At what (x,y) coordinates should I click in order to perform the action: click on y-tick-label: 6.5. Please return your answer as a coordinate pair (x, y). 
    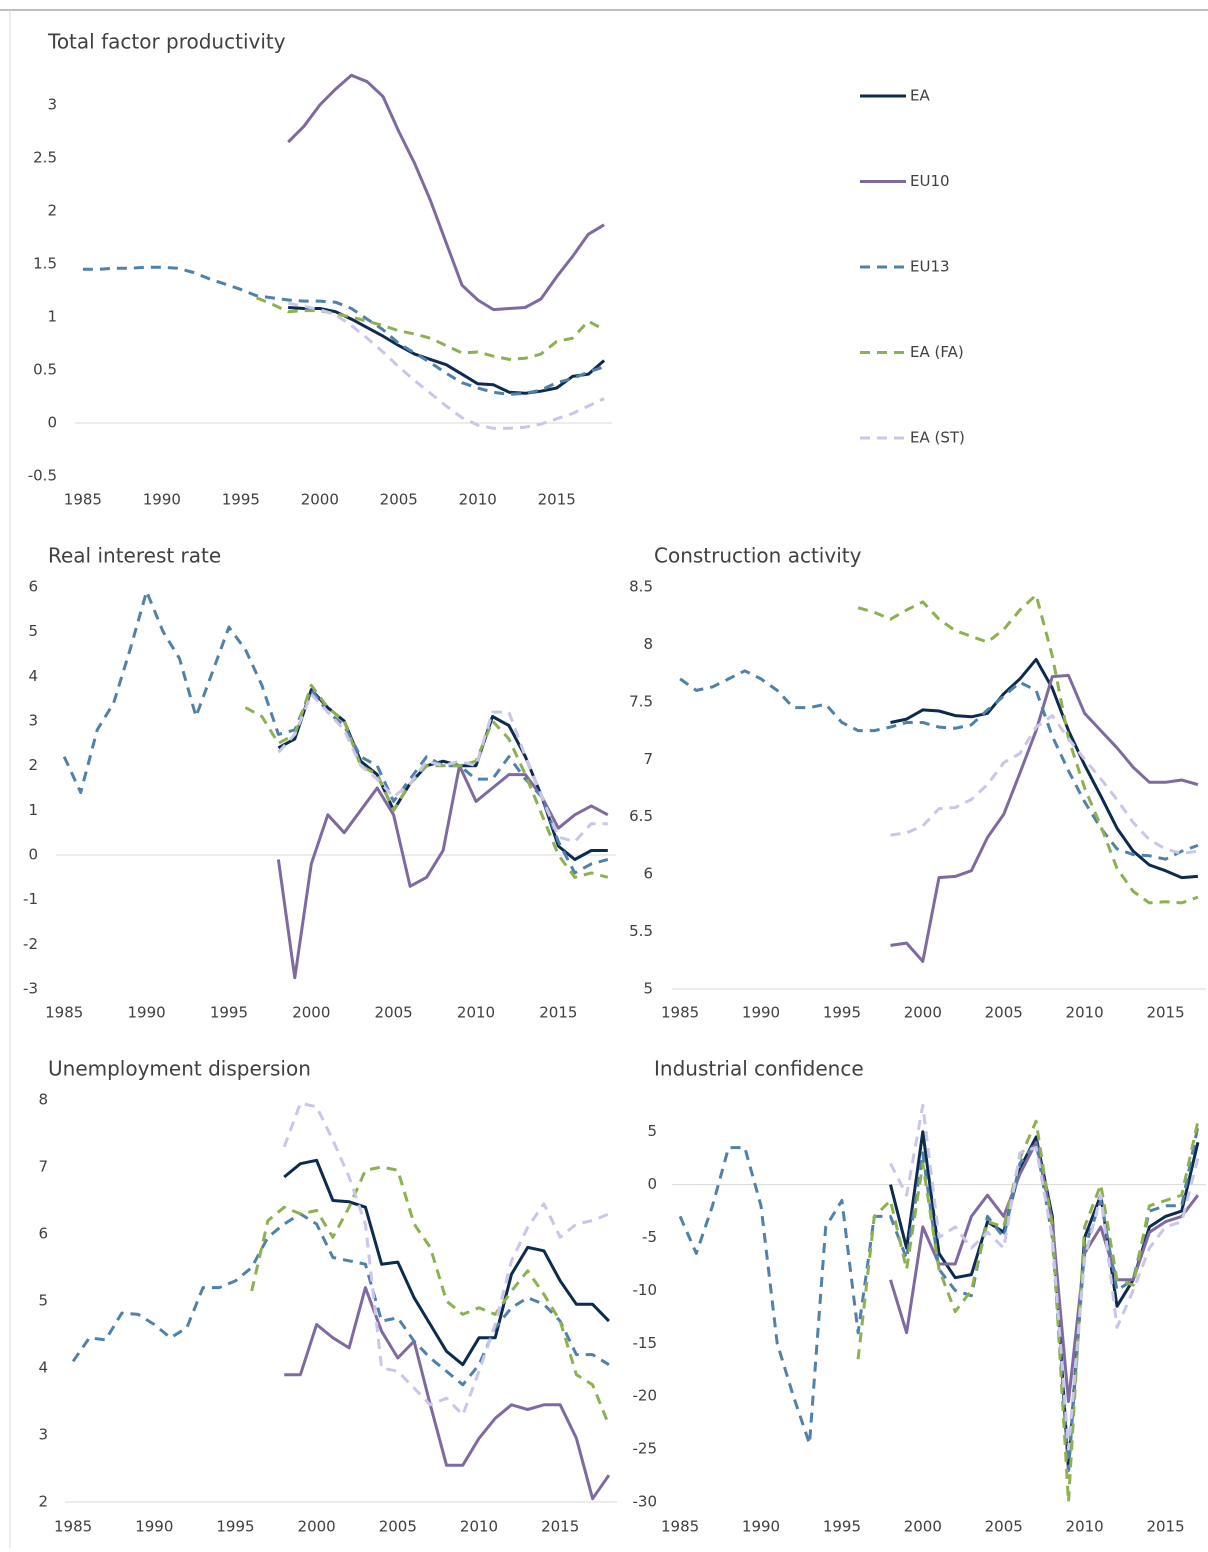
    Looking at the image, I should click on (641, 816).